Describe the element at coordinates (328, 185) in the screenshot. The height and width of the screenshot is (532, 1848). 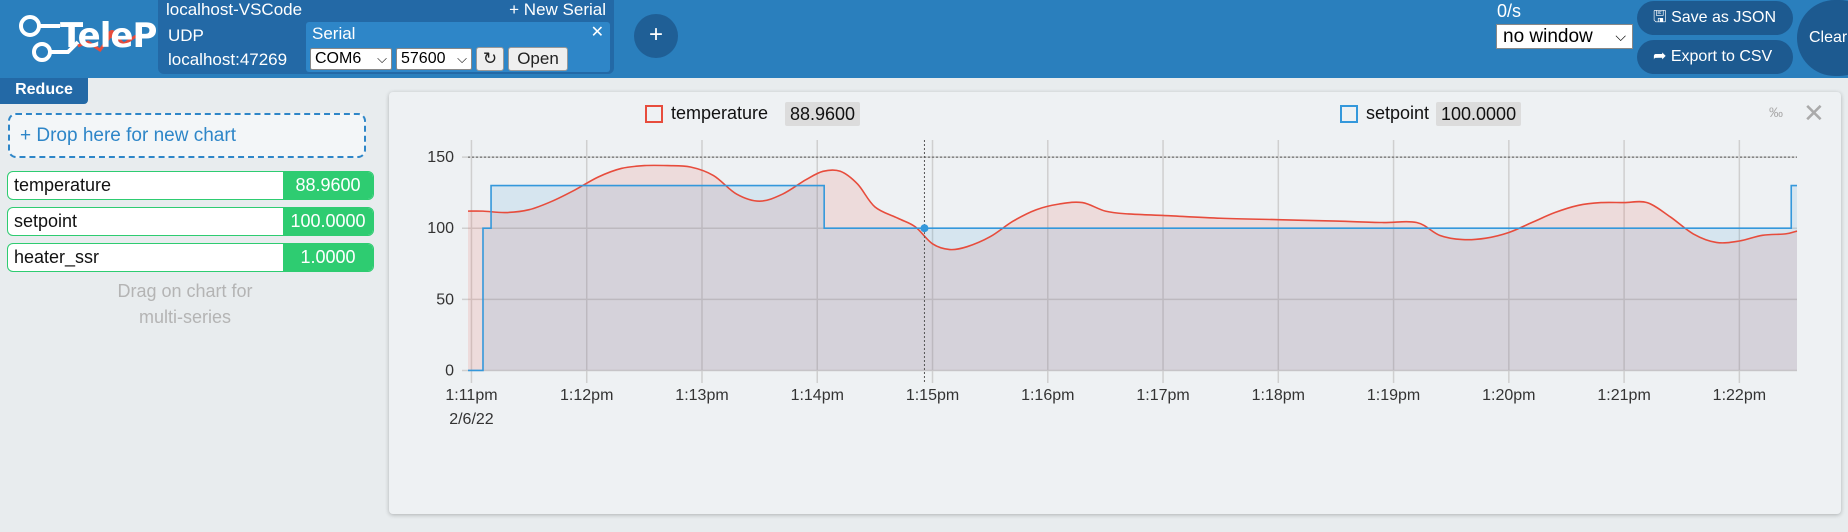
I see `variable-value: 88.9600` at that location.